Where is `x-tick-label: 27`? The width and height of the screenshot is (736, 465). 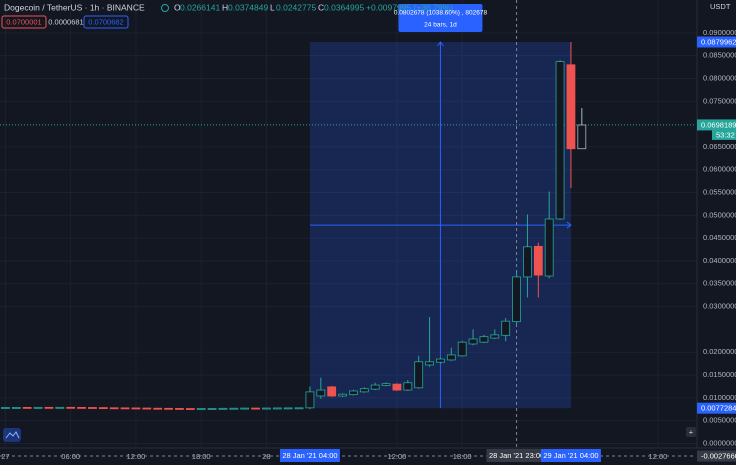
x-tick-label: 27 is located at coordinates (5, 456).